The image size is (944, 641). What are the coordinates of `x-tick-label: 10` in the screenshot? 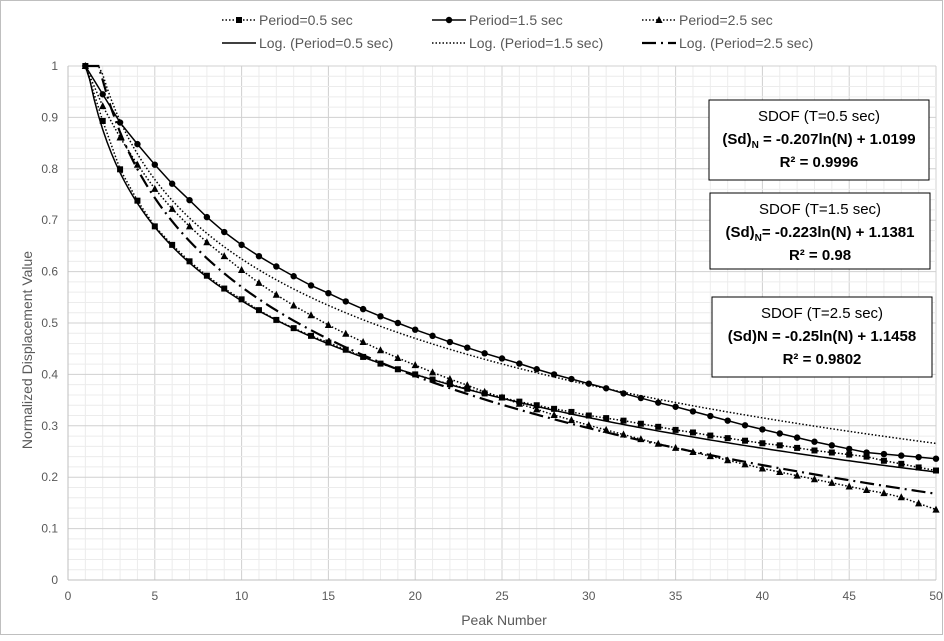 It's located at (242, 596).